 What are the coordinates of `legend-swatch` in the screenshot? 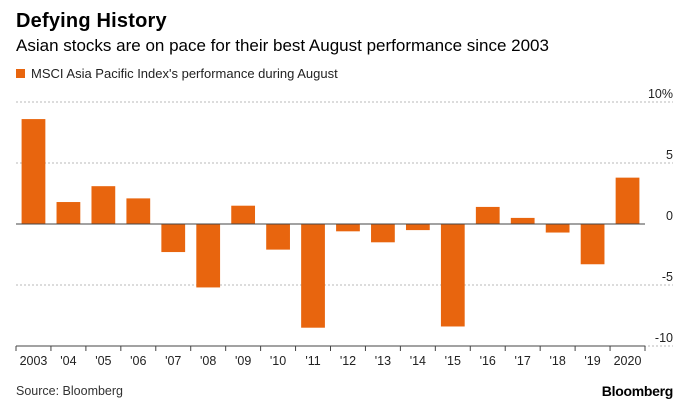 It's located at (20, 73).